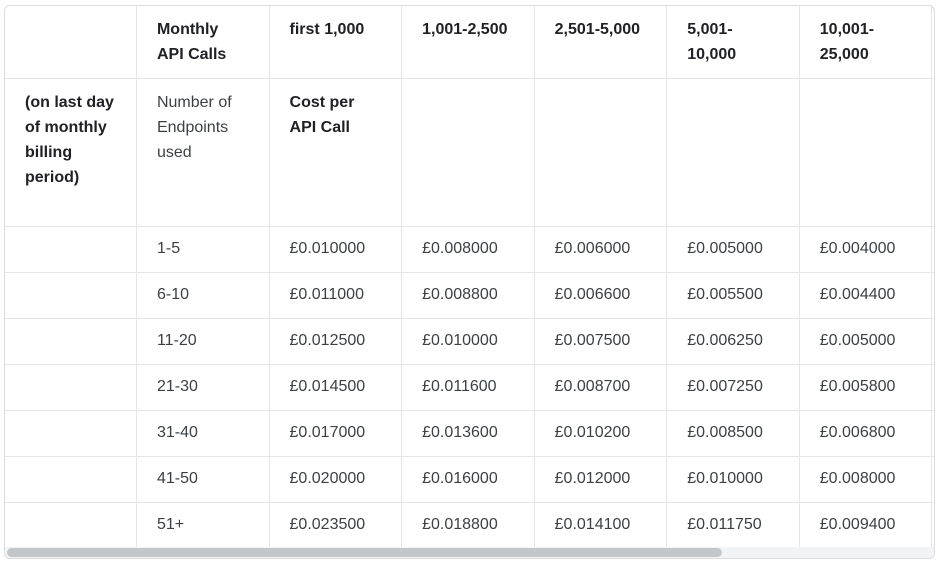  I want to click on cost-cell: £0.008800, so click(468, 295).